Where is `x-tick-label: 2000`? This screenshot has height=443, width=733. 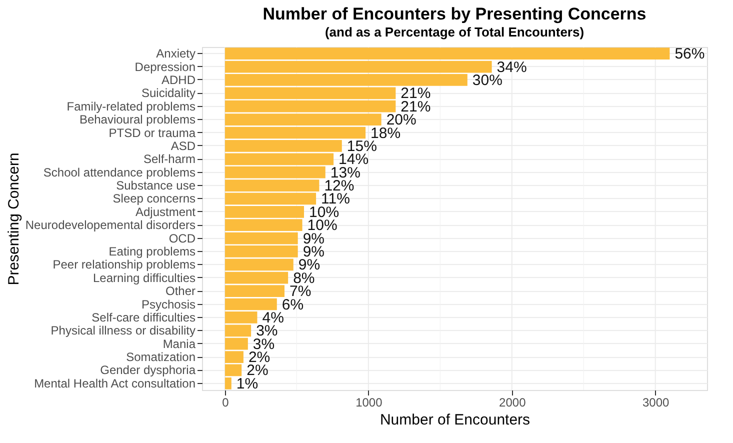
x-tick-label: 2000 is located at coordinates (512, 403).